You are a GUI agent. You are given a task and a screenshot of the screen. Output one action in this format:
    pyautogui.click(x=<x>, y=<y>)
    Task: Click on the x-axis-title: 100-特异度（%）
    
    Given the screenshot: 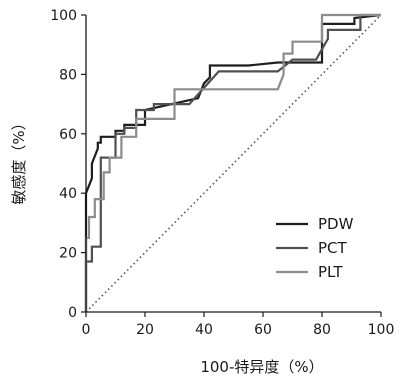 What is the action you would take?
    pyautogui.click(x=261, y=367)
    